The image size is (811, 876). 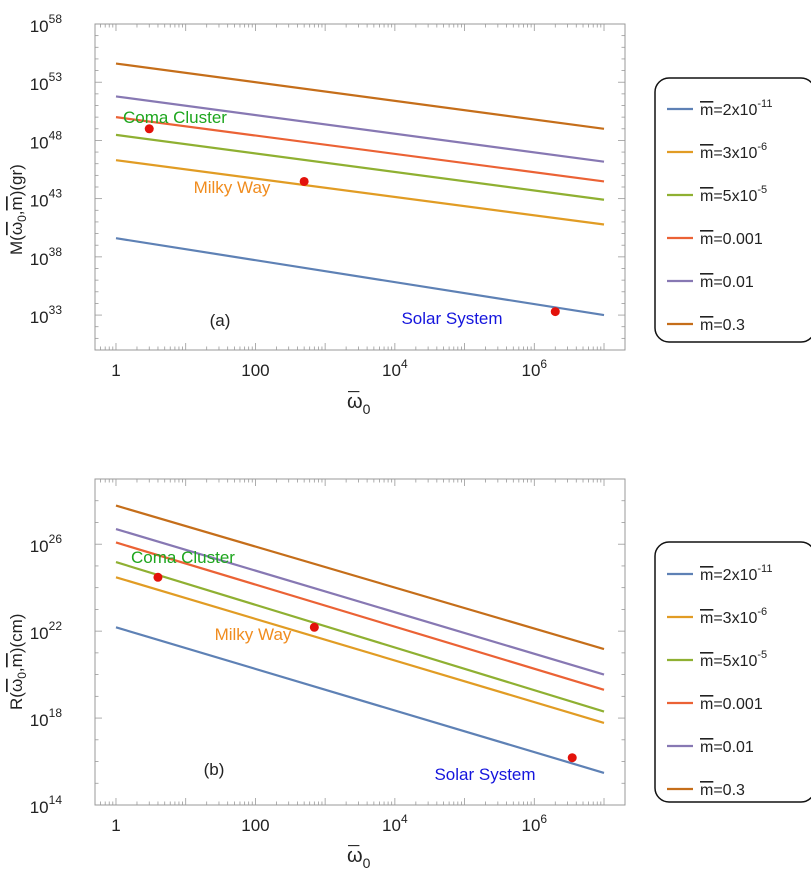 I want to click on panel-b-point-milky-way, so click(x=314, y=627).